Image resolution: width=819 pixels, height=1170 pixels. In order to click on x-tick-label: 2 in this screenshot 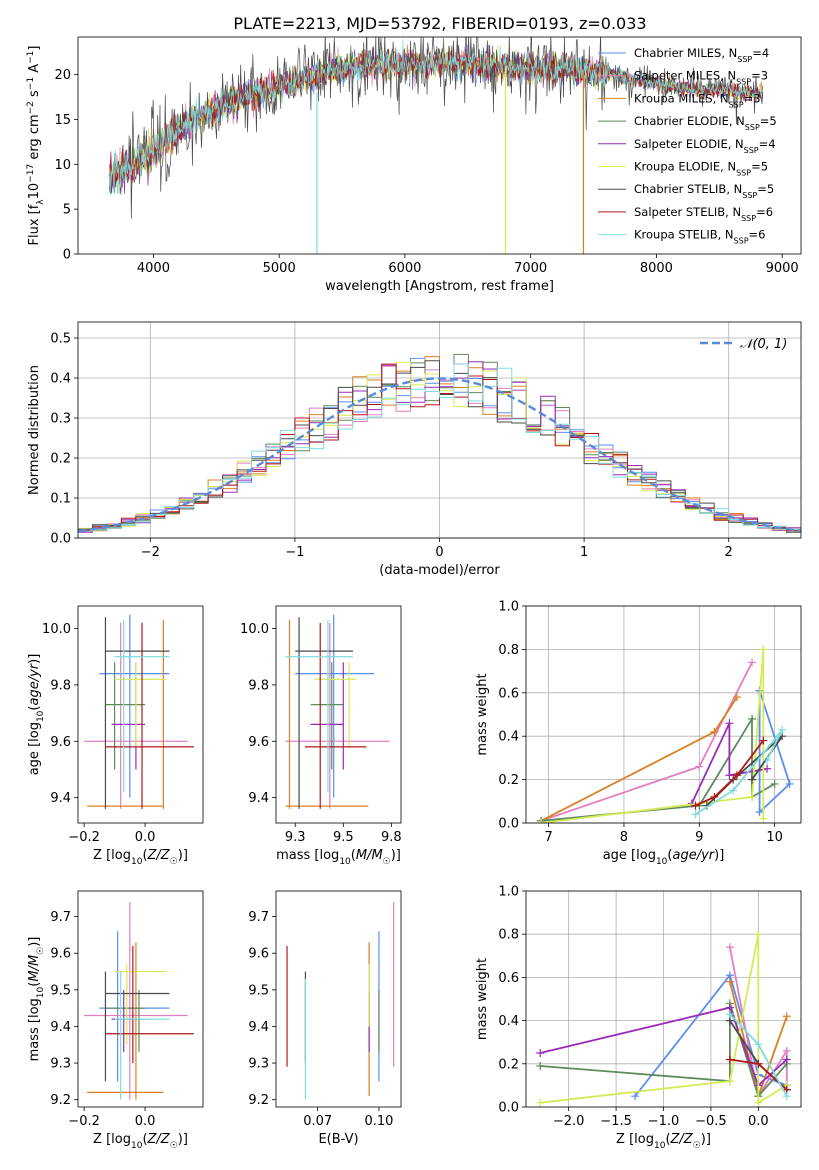, I will do `click(729, 552)`.